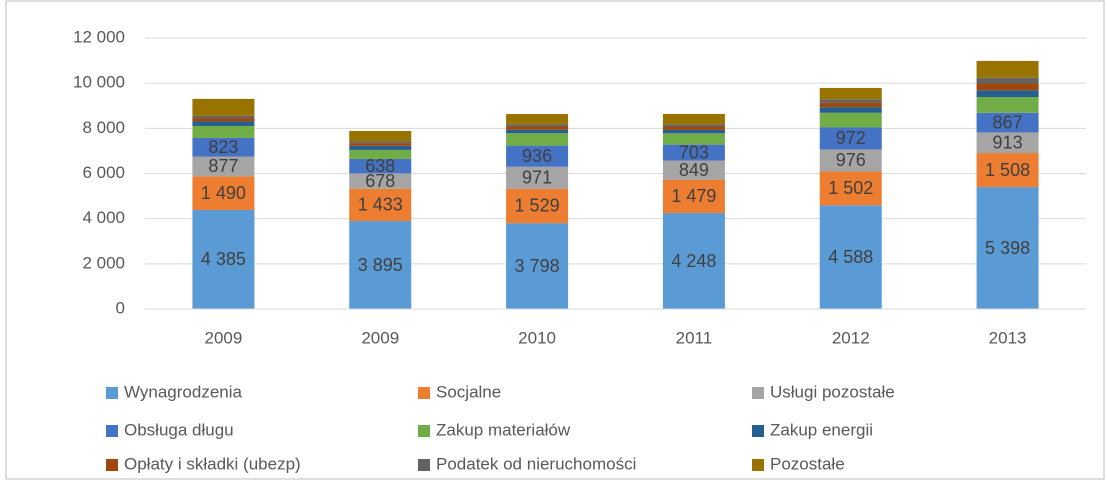  I want to click on legend-label: Wynagrodzenia, so click(183, 391).